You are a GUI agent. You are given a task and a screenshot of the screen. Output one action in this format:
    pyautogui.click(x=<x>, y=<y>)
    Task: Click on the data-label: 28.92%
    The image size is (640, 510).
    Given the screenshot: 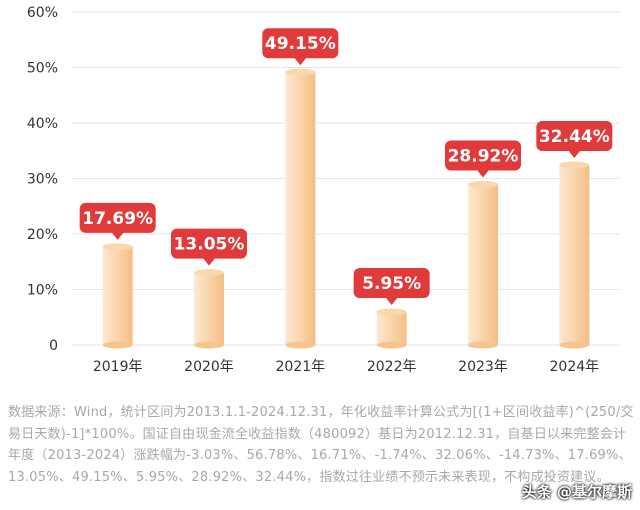 What is the action you would take?
    pyautogui.click(x=483, y=159)
    